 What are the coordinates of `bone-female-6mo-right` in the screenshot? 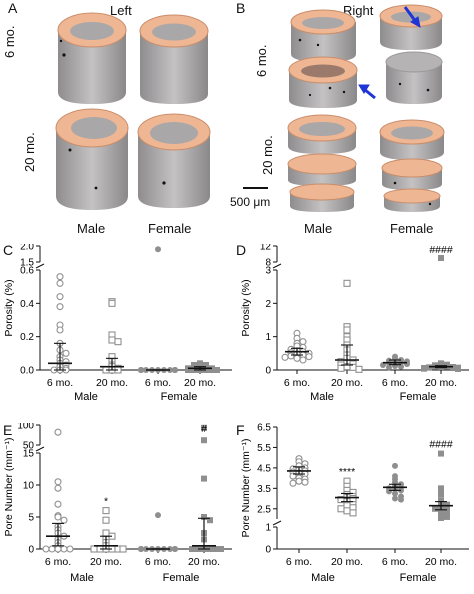 It's located at (411, 54).